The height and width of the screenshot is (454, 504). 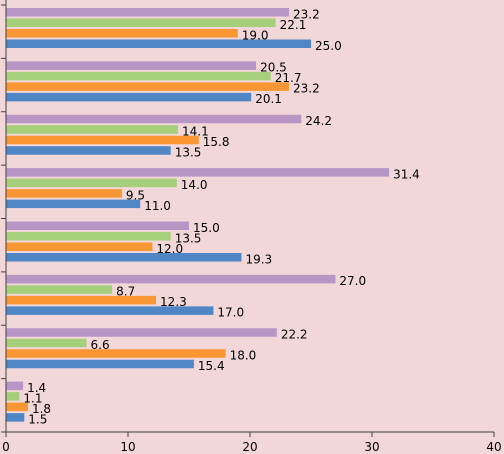 What do you see at coordinates (243, 356) in the screenshot?
I see `data-label-series2-cat7: 18.0` at bounding box center [243, 356].